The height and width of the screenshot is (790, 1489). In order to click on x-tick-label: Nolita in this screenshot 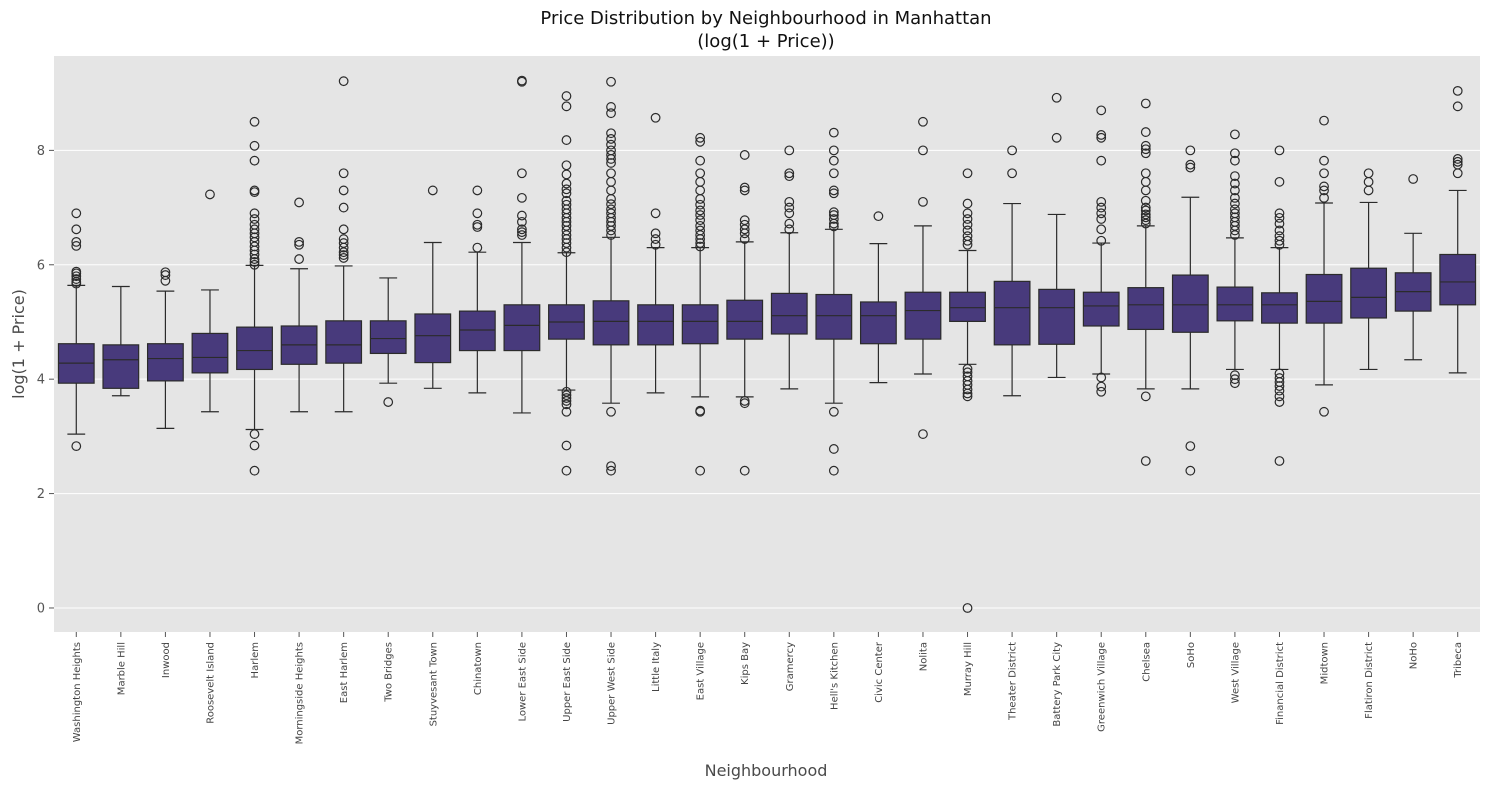, I will do `click(923, 656)`.